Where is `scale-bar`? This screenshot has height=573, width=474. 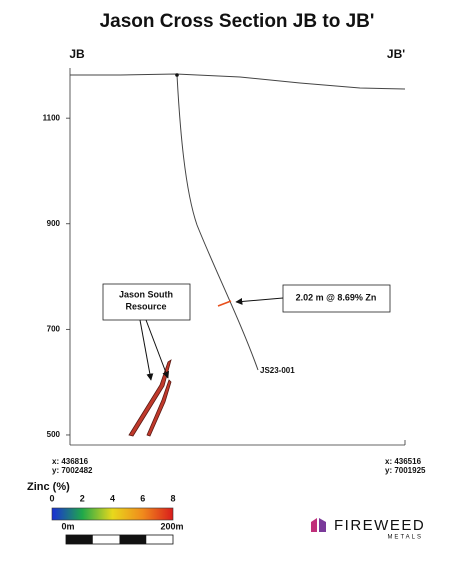
scale-bar is located at coordinates (119, 539).